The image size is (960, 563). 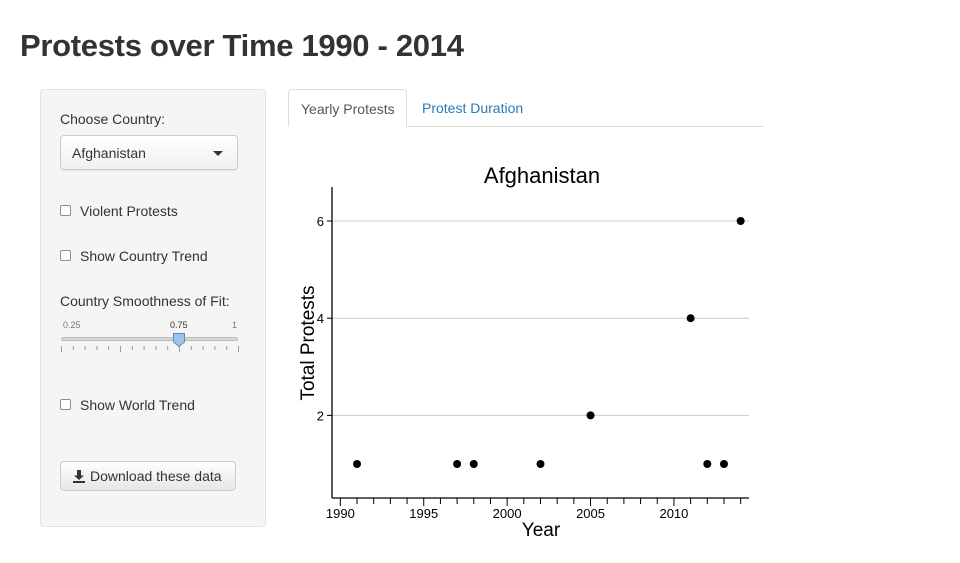 What do you see at coordinates (79, 476) in the screenshot?
I see `download-icon` at bounding box center [79, 476].